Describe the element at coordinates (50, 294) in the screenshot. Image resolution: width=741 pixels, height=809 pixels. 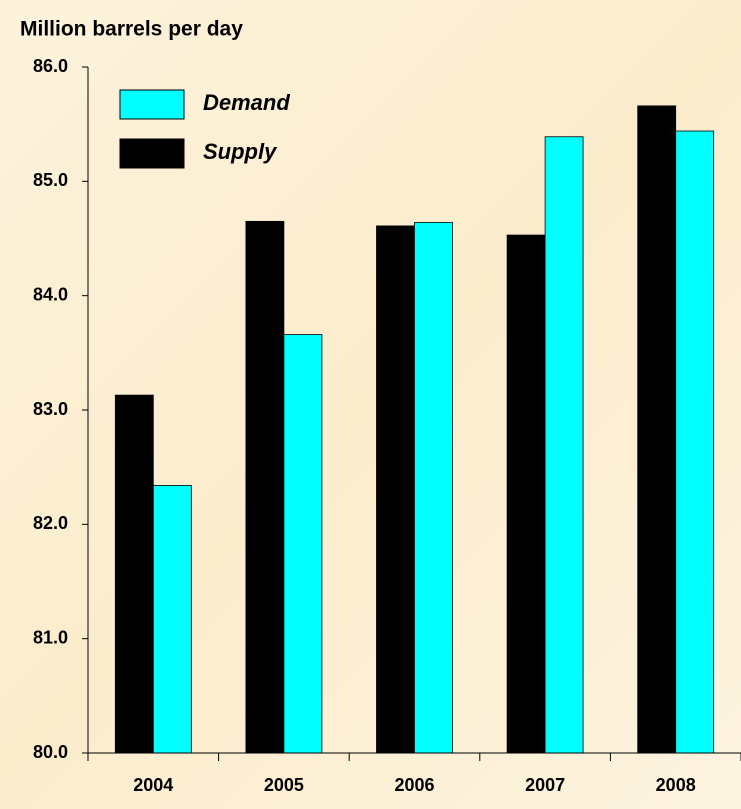
I see `y-tick-label: 84.0` at that location.